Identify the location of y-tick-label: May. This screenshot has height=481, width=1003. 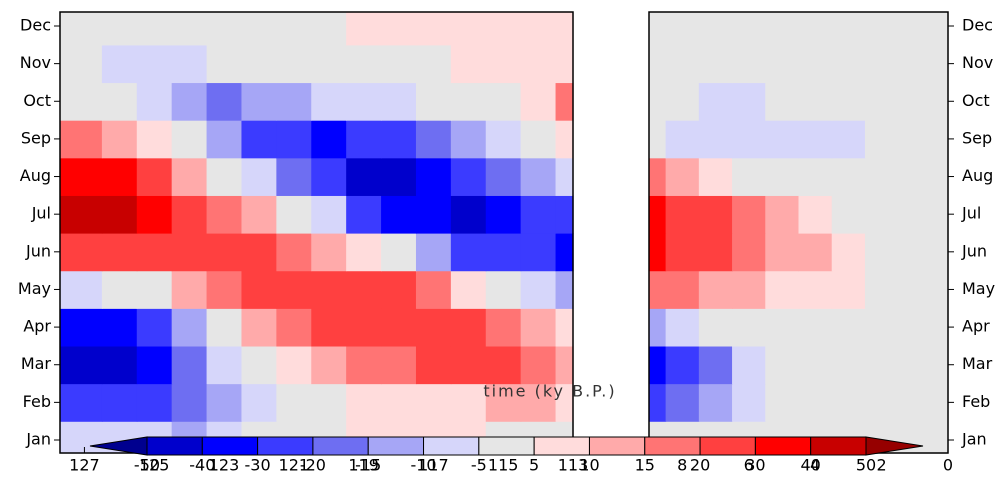
(978, 288).